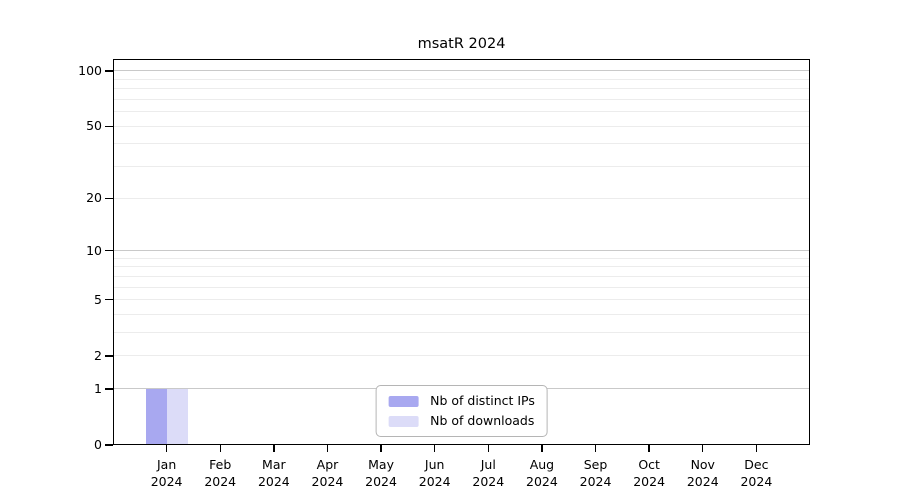 This screenshot has height=500, width=900. What do you see at coordinates (482, 400) in the screenshot?
I see `legend-label-distinct-ips: Nb of distinct IPs` at bounding box center [482, 400].